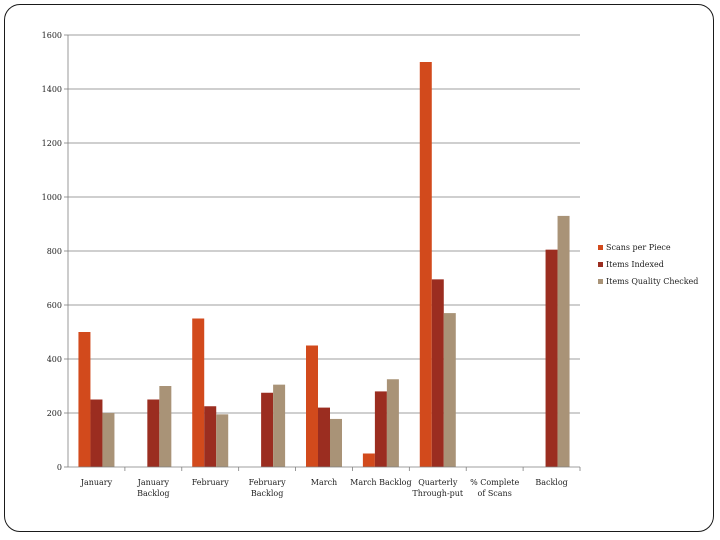  Describe the element at coordinates (96, 482) in the screenshot. I see `x-category-label: January` at that location.